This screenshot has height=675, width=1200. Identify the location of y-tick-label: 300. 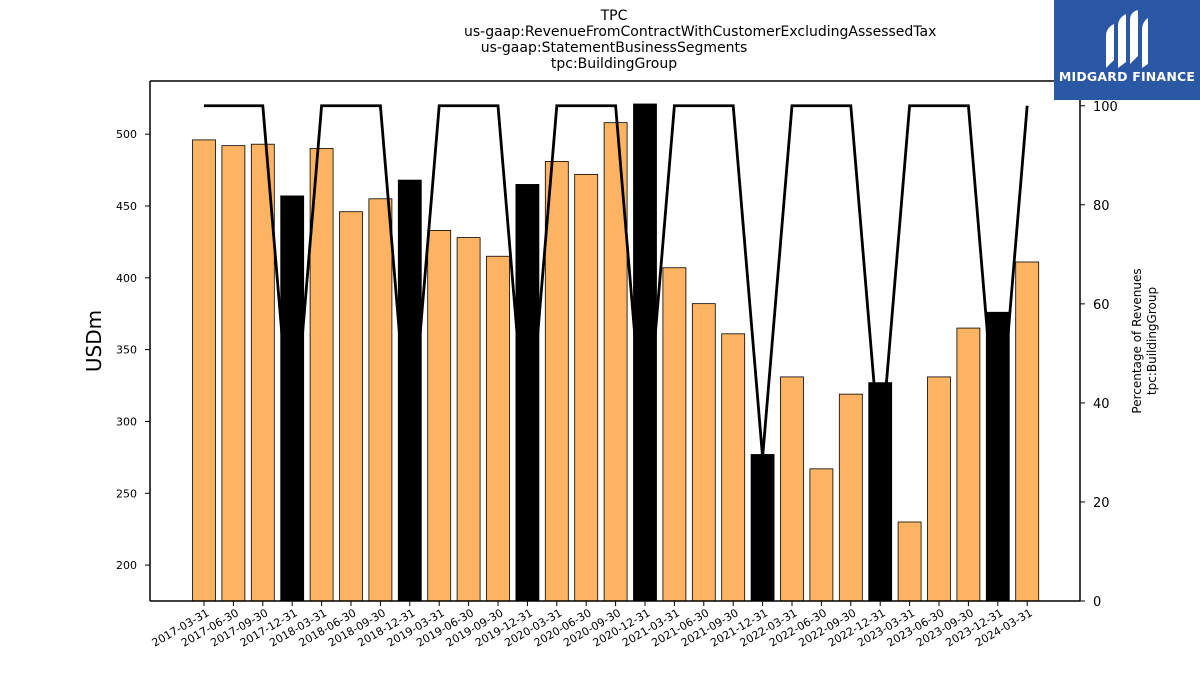
(126, 421).